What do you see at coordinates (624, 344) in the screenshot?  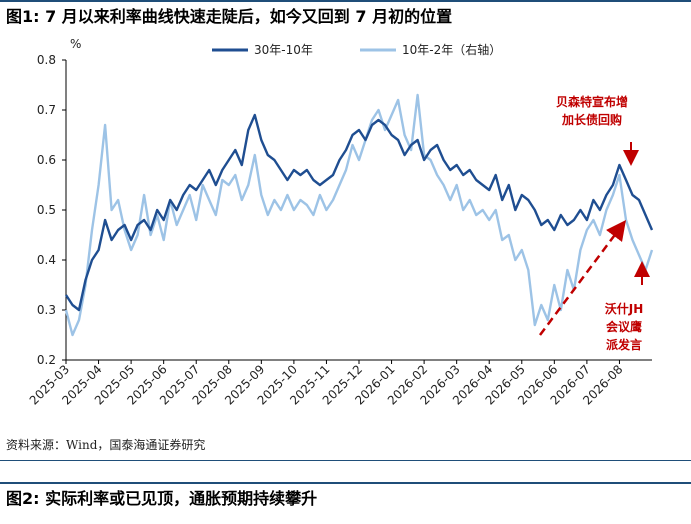 I see `annotation-warsh-text: 派发言` at bounding box center [624, 344].